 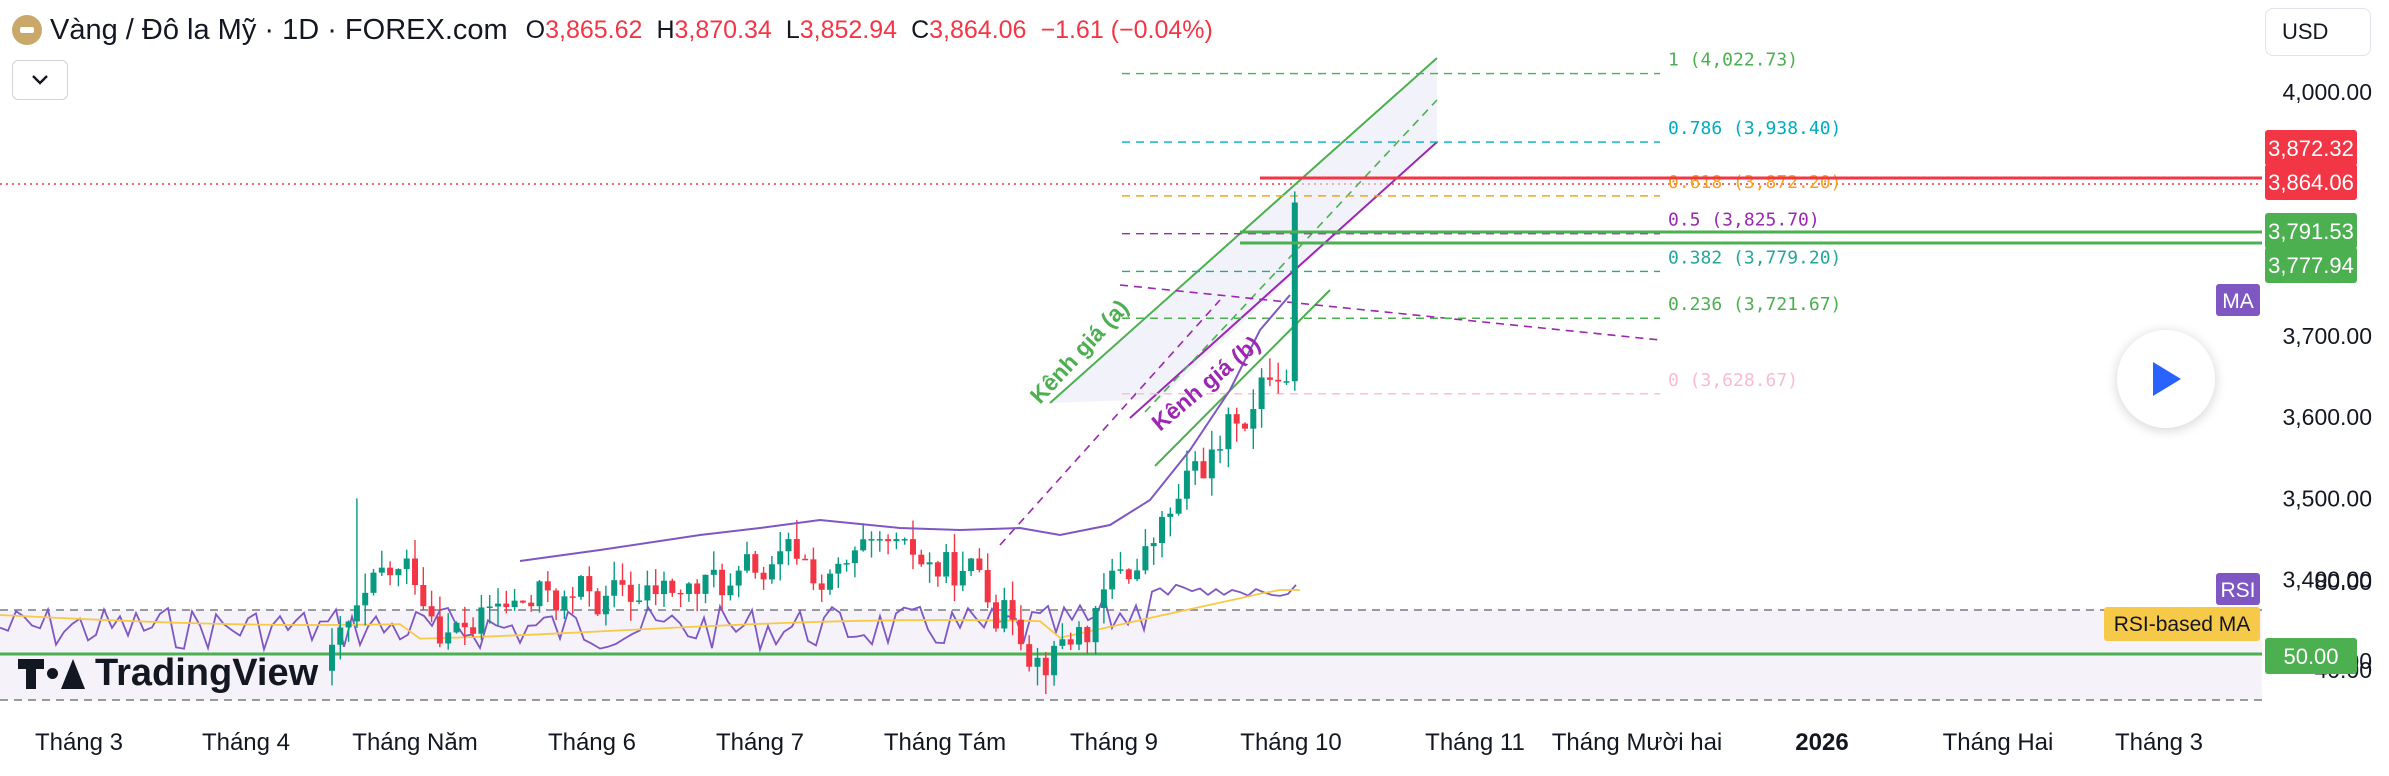 What do you see at coordinates (168, 673) in the screenshot?
I see `tradingview-logo: TradingView` at bounding box center [168, 673].